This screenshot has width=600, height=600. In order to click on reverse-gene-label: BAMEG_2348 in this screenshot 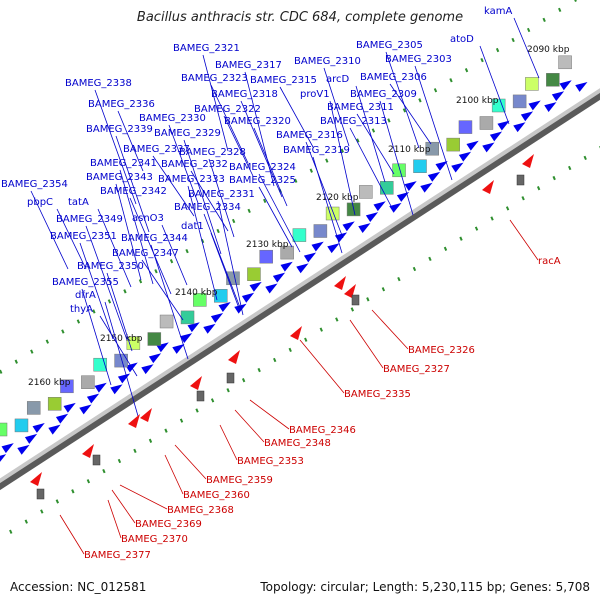, I will do `click(297, 443)`.